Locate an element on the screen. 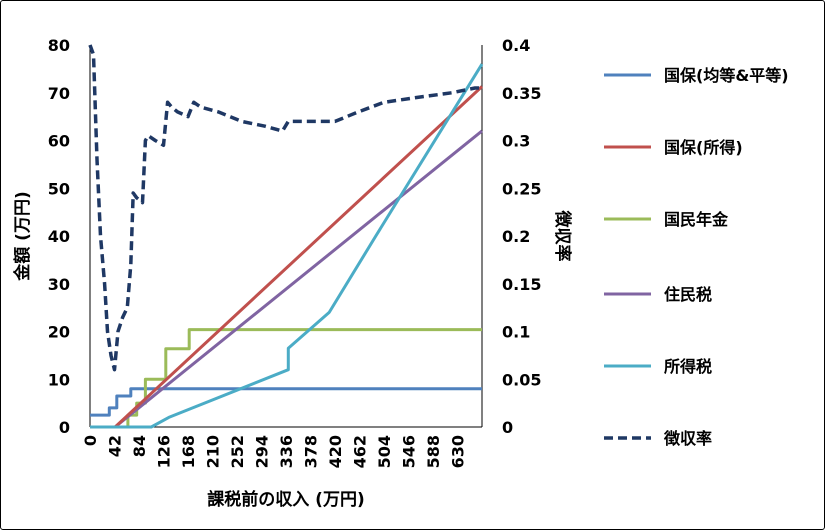 This screenshot has height=532, width=827. x-tick-label: 630 is located at coordinates (458, 451).